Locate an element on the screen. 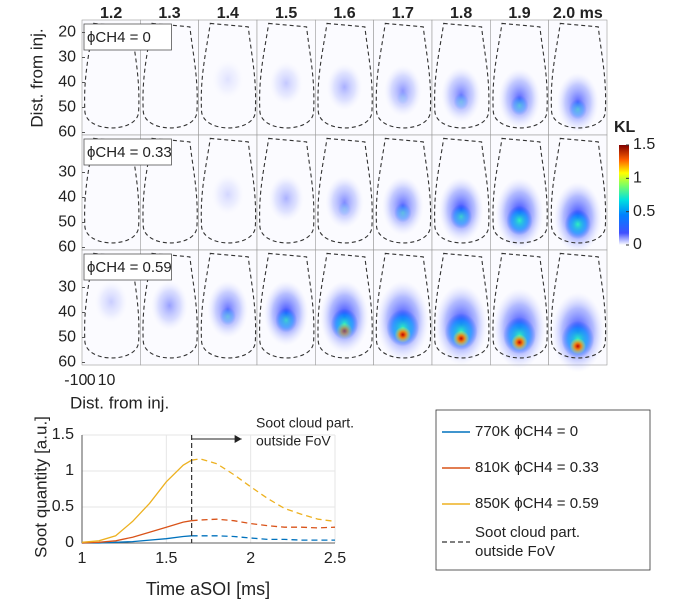  legend-label: 850K ϕCH4 = 0.59 is located at coordinates (537, 503).